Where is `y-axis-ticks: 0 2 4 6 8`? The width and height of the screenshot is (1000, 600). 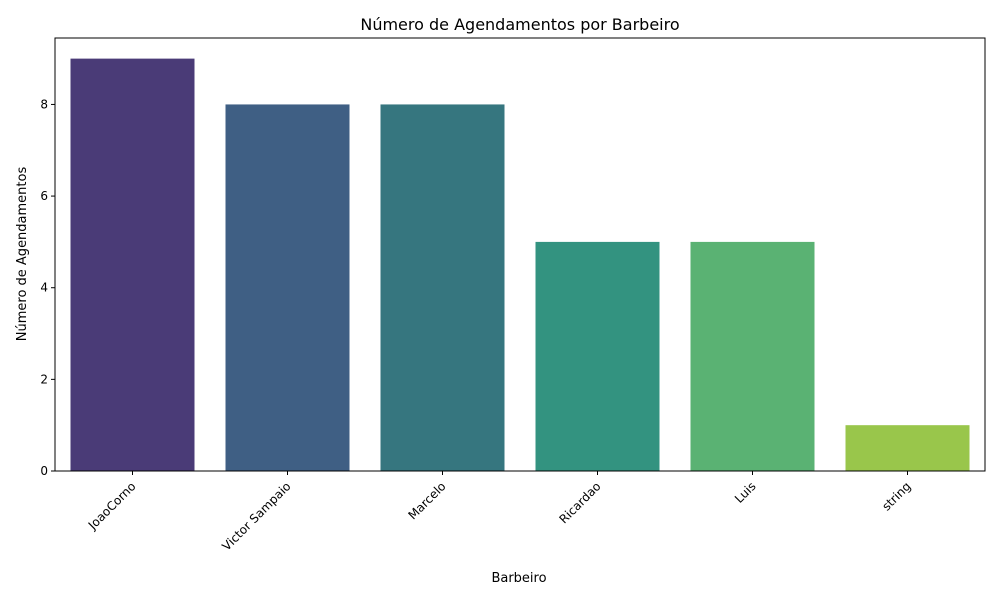
y-axis-ticks: 0 2 4 6 8 is located at coordinates (47, 287).